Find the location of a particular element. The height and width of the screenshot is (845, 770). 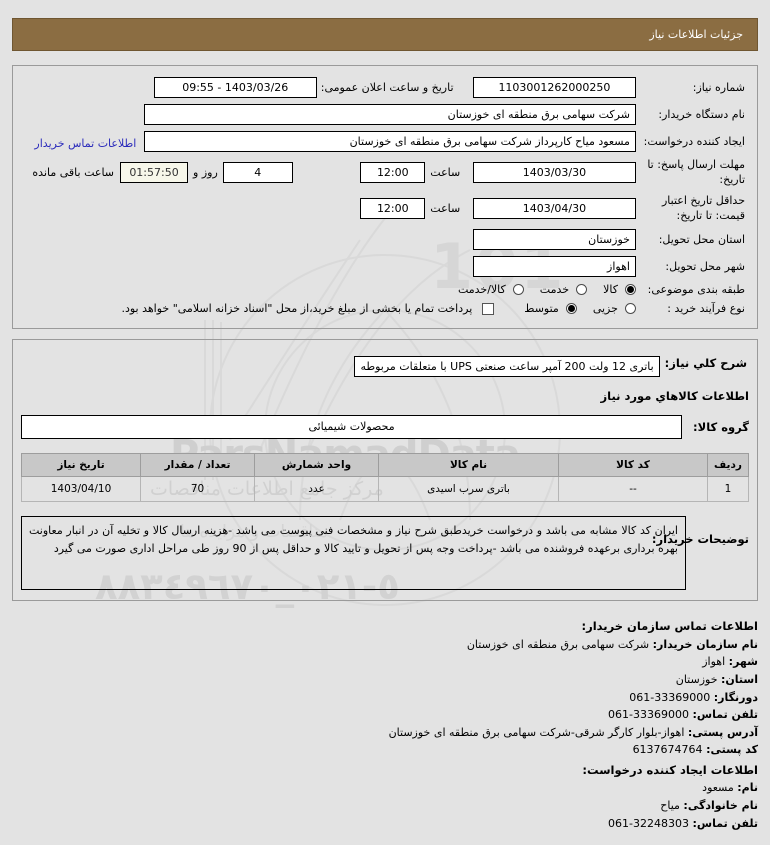

city-label: شهر محل تحویل: is located at coordinates (705, 267).